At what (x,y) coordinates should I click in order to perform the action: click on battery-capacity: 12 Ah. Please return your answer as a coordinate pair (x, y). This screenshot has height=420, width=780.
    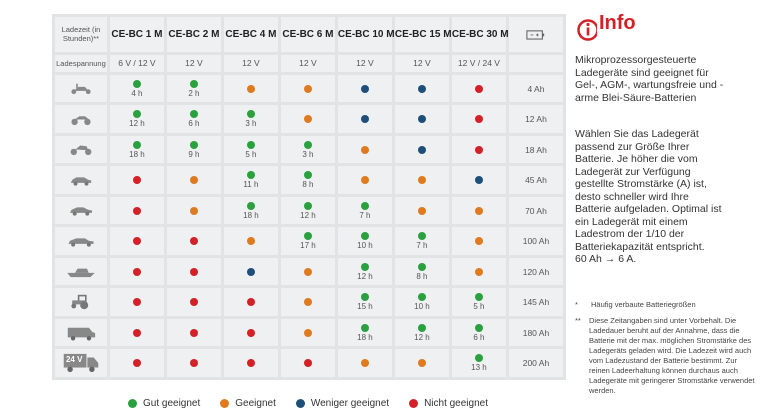
    Looking at the image, I should click on (535, 119).